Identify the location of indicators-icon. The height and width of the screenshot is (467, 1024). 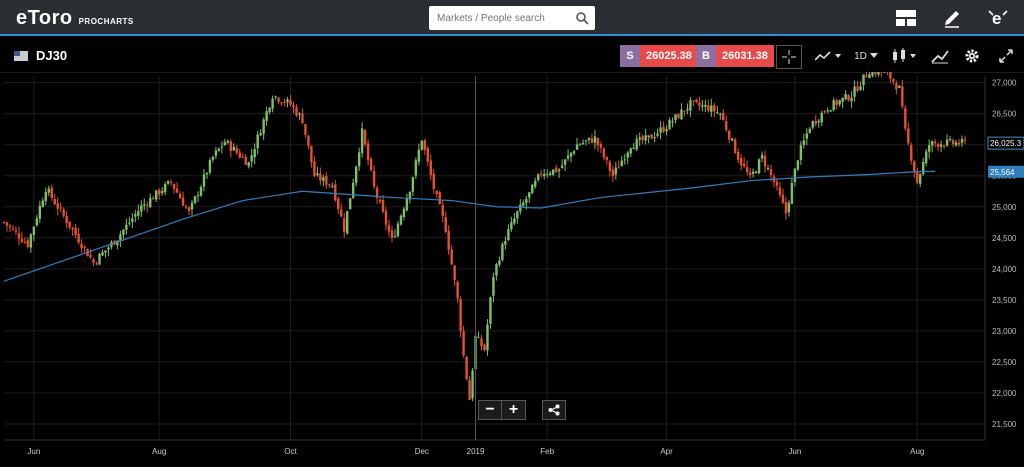
(828, 56).